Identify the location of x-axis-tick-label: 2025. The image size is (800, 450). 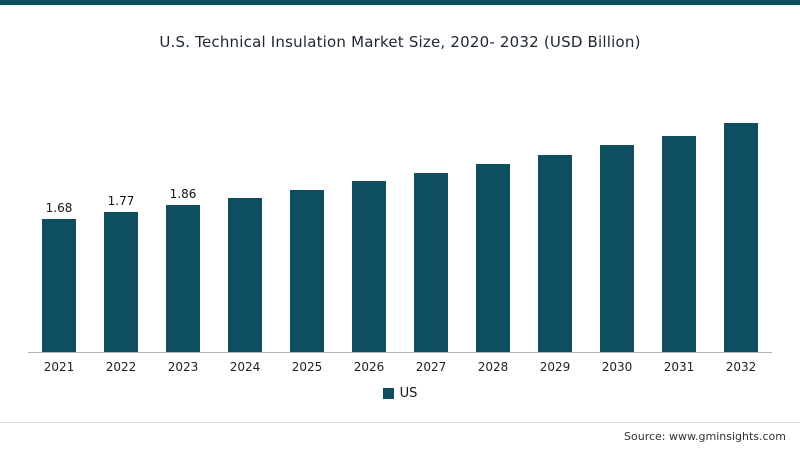
(307, 367).